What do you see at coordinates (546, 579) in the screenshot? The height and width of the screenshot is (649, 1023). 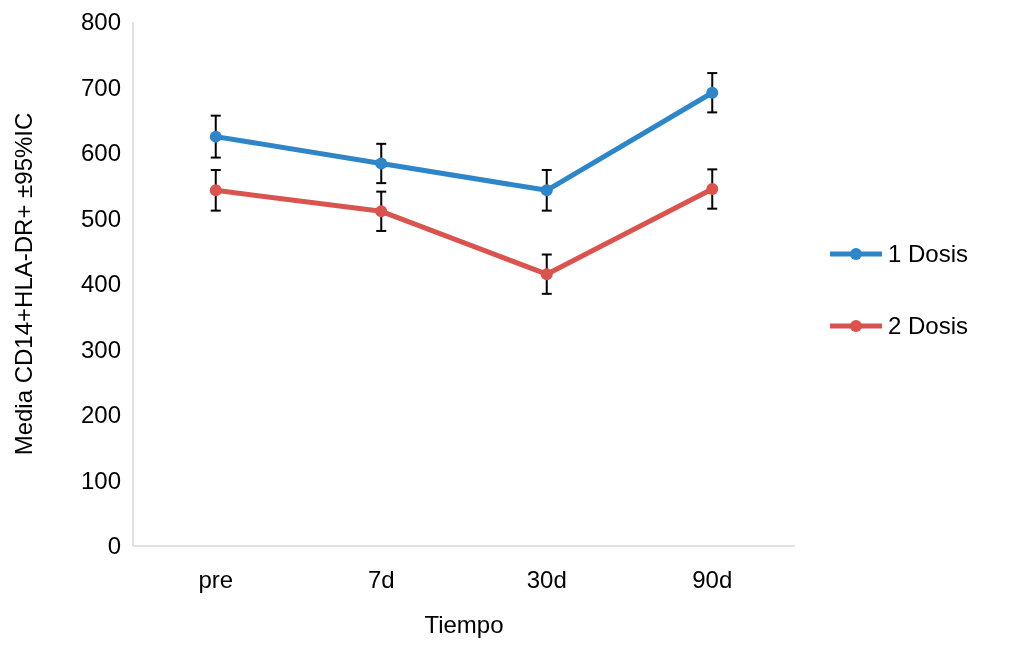 I see `x-tick-label: 30d` at bounding box center [546, 579].